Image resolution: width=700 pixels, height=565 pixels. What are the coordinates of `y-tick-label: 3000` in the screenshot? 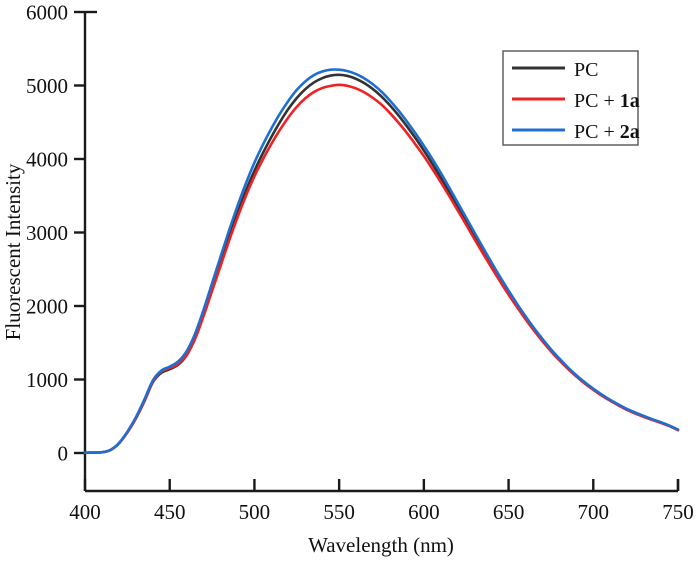 It's located at (47, 233).